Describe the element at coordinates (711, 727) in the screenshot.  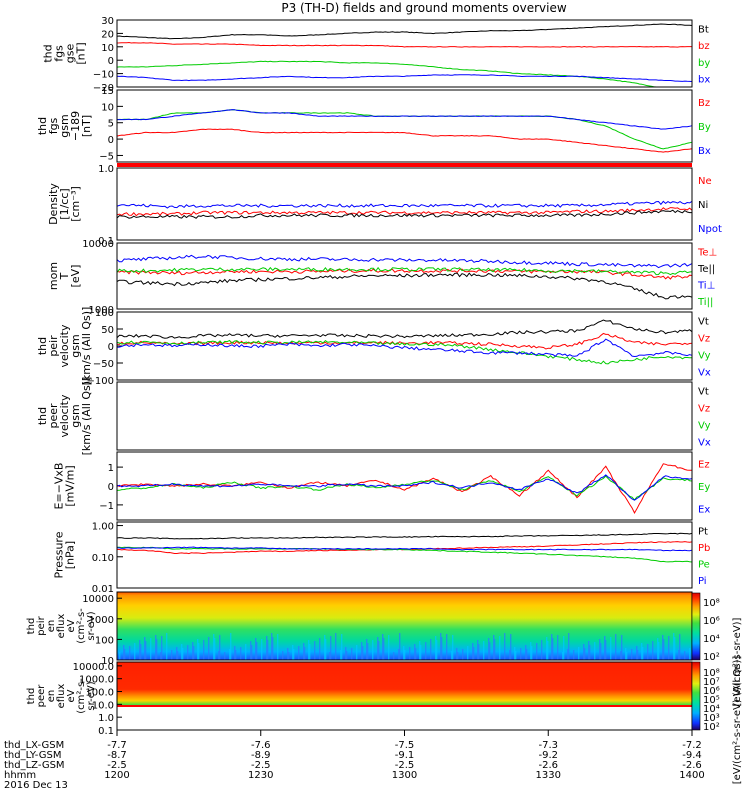
I see `colorbar-tick-peer_spec: 10²` at that location.